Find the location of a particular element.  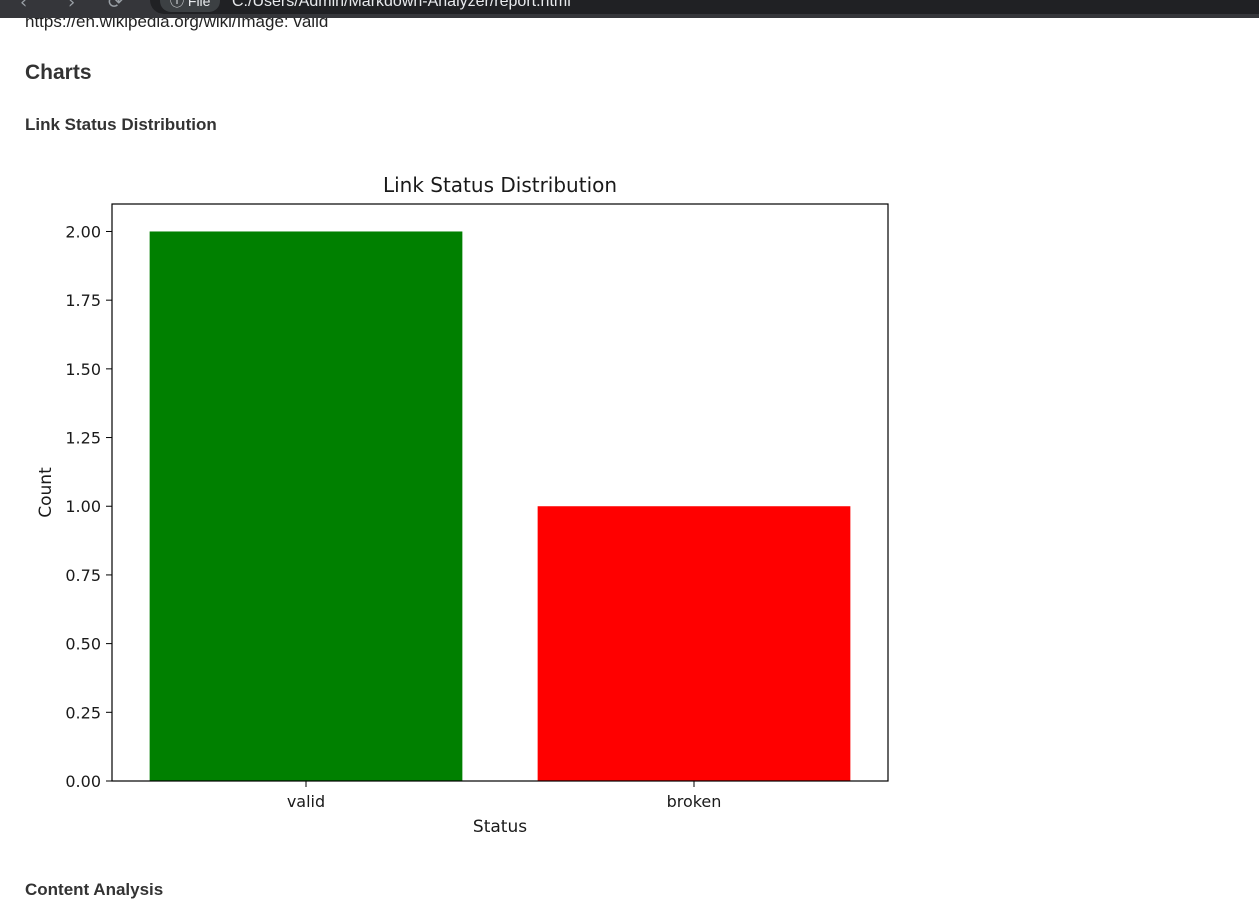

forward-icon: › is located at coordinates (72, 6).